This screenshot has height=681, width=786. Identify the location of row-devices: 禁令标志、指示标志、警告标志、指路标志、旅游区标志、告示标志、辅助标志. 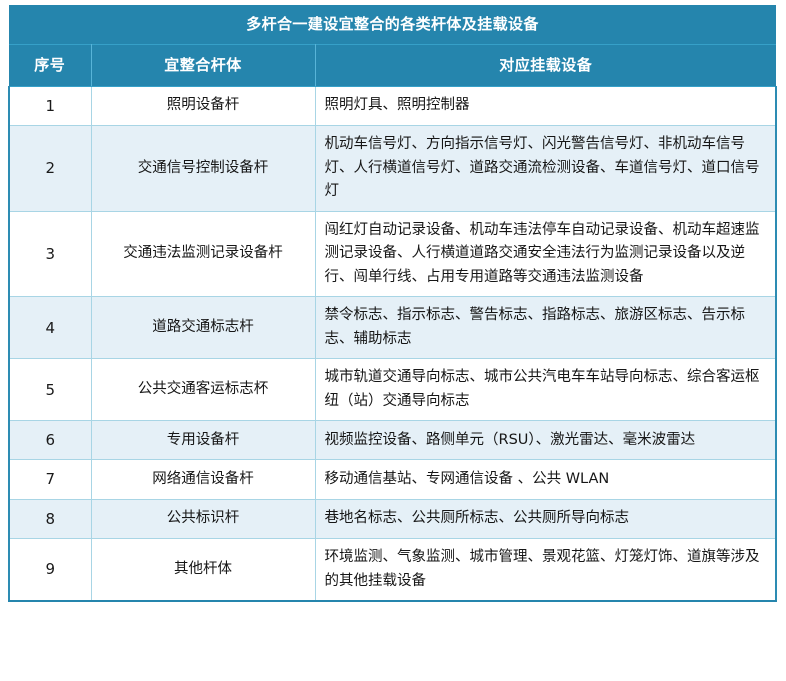
(546, 328).